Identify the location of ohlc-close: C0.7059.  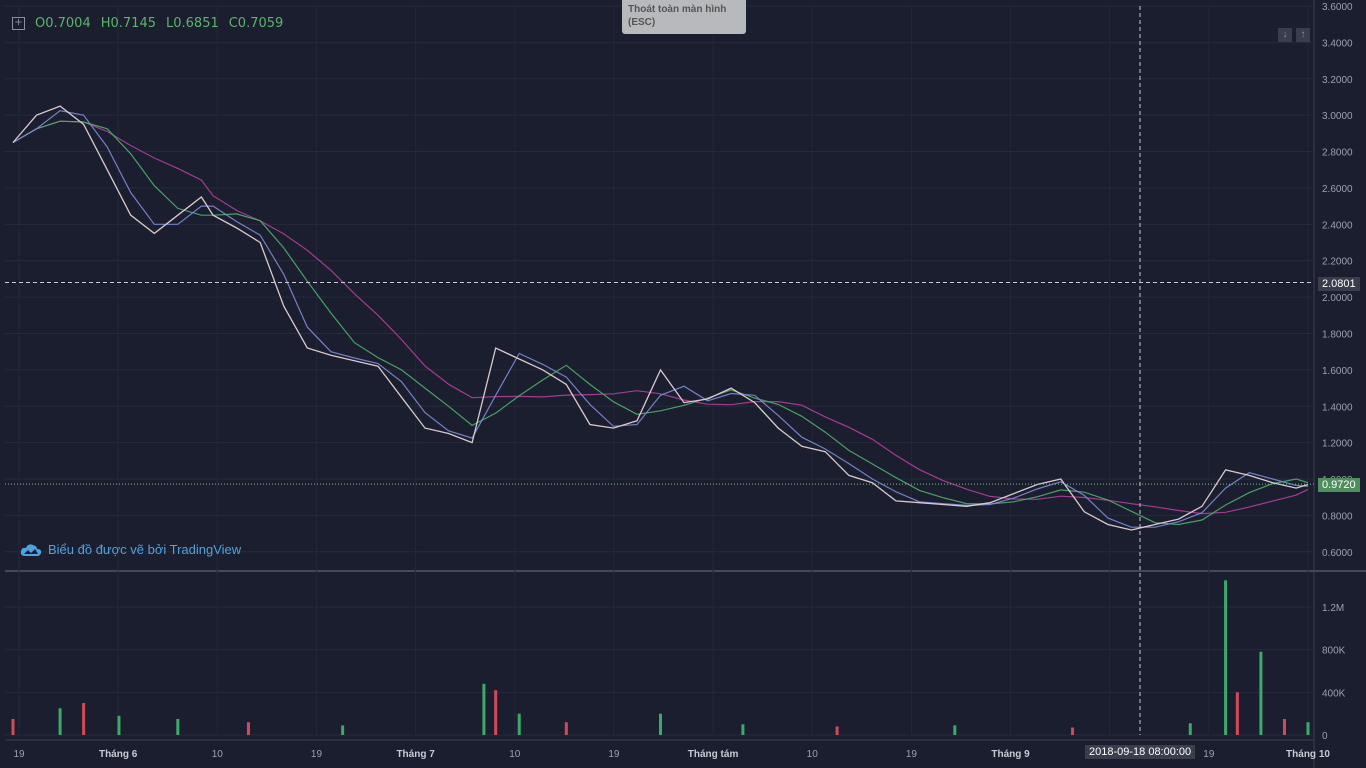
(256, 23).